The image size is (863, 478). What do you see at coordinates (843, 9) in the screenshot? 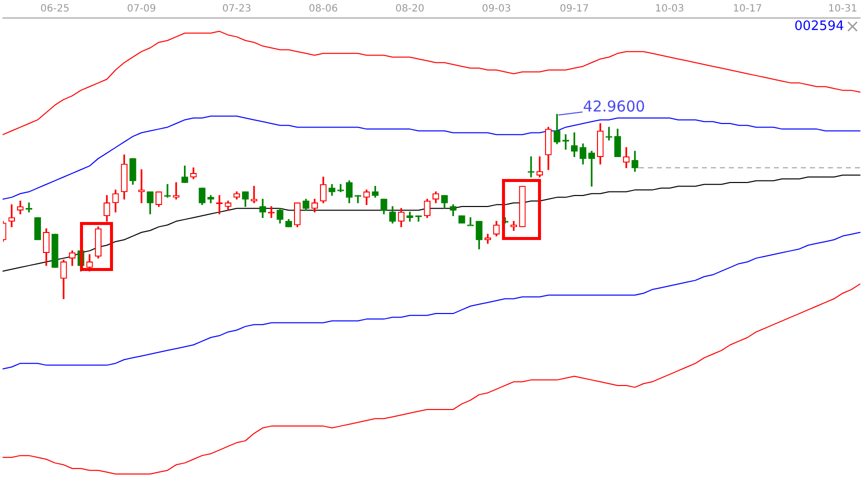
I see `x-tick-label: 10-31` at bounding box center [843, 9].